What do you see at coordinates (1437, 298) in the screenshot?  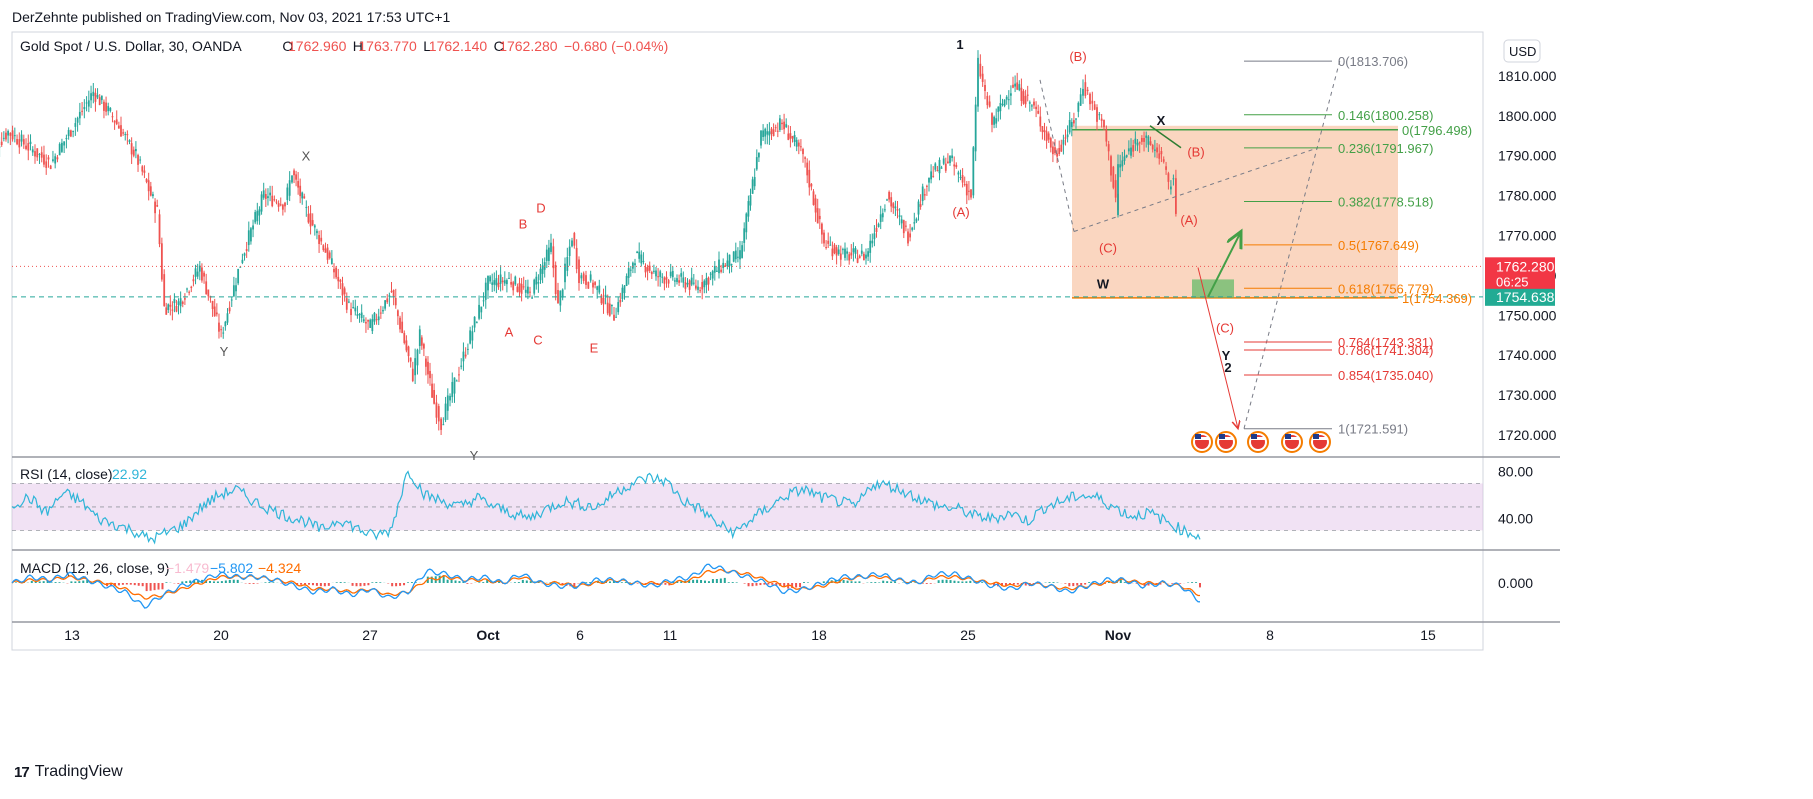 I see `fib-level-label: 1(1754.369)` at bounding box center [1437, 298].